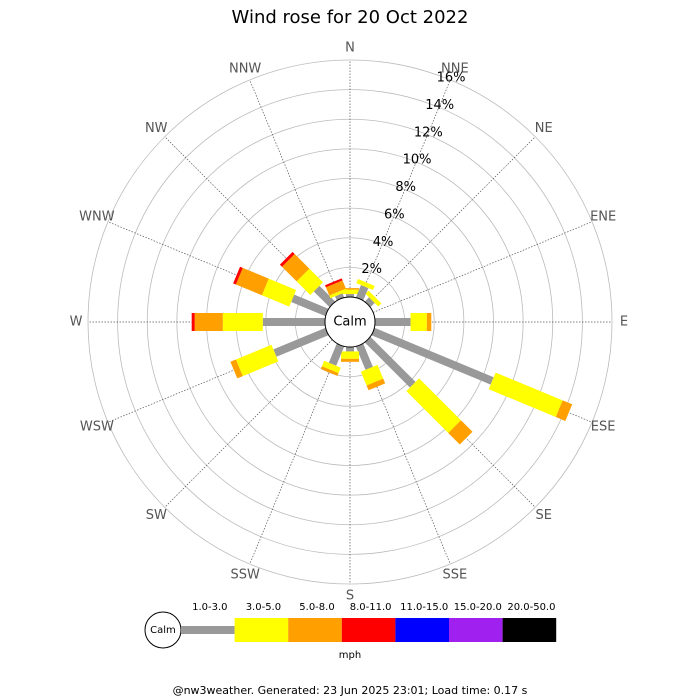  Describe the element at coordinates (544, 128) in the screenshot. I see `direction-label: NE` at that location.